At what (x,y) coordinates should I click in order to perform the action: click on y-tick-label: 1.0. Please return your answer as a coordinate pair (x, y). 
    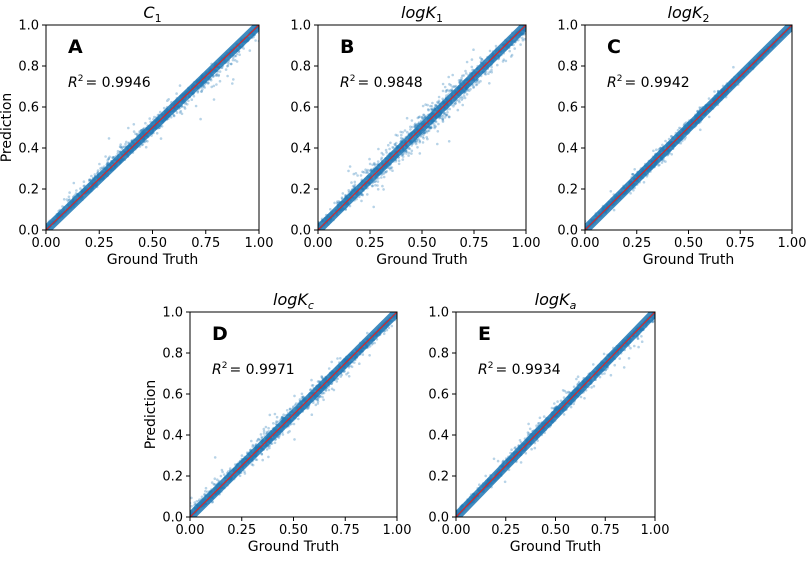
    Looking at the image, I should click on (567, 26).